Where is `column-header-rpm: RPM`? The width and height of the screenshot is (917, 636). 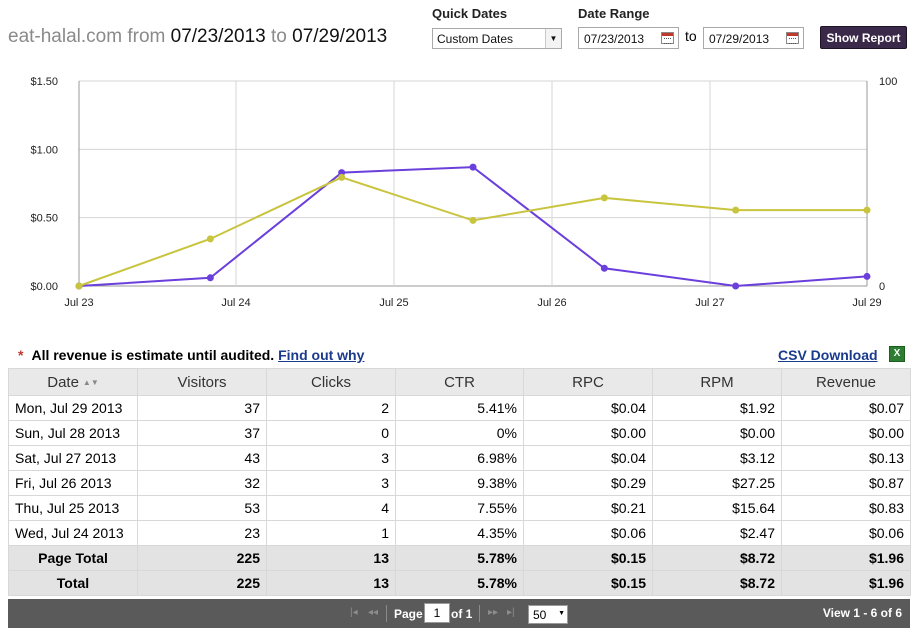 column-header-rpm: RPM is located at coordinates (717, 382).